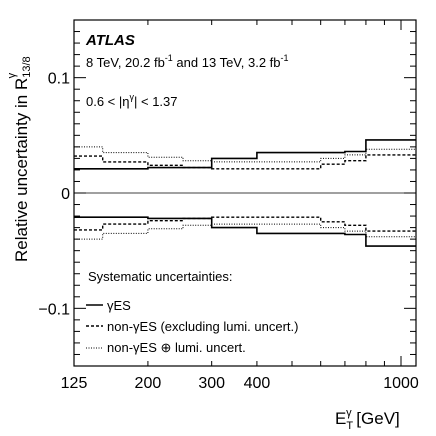 Image resolution: width=436 pixels, height=436 pixels. What do you see at coordinates (132, 100) in the screenshot?
I see `eta-range-label: 0.6 < |ηγ| < 1.37` at bounding box center [132, 100].